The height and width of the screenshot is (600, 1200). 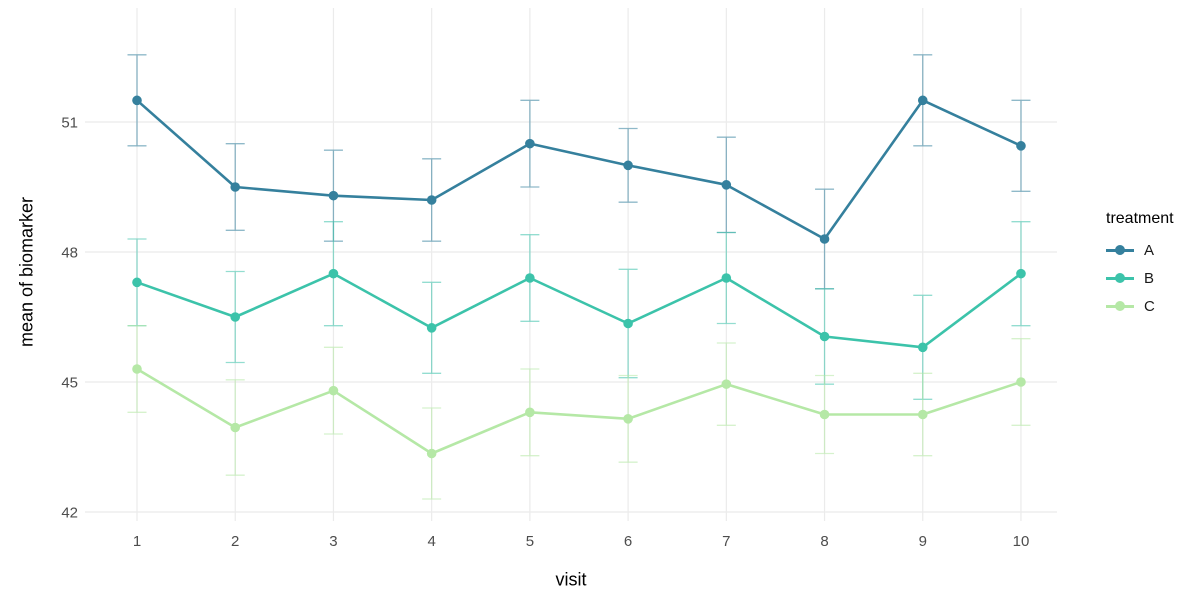 I want to click on y-axis-title: mean of biomarker, so click(x=26, y=272).